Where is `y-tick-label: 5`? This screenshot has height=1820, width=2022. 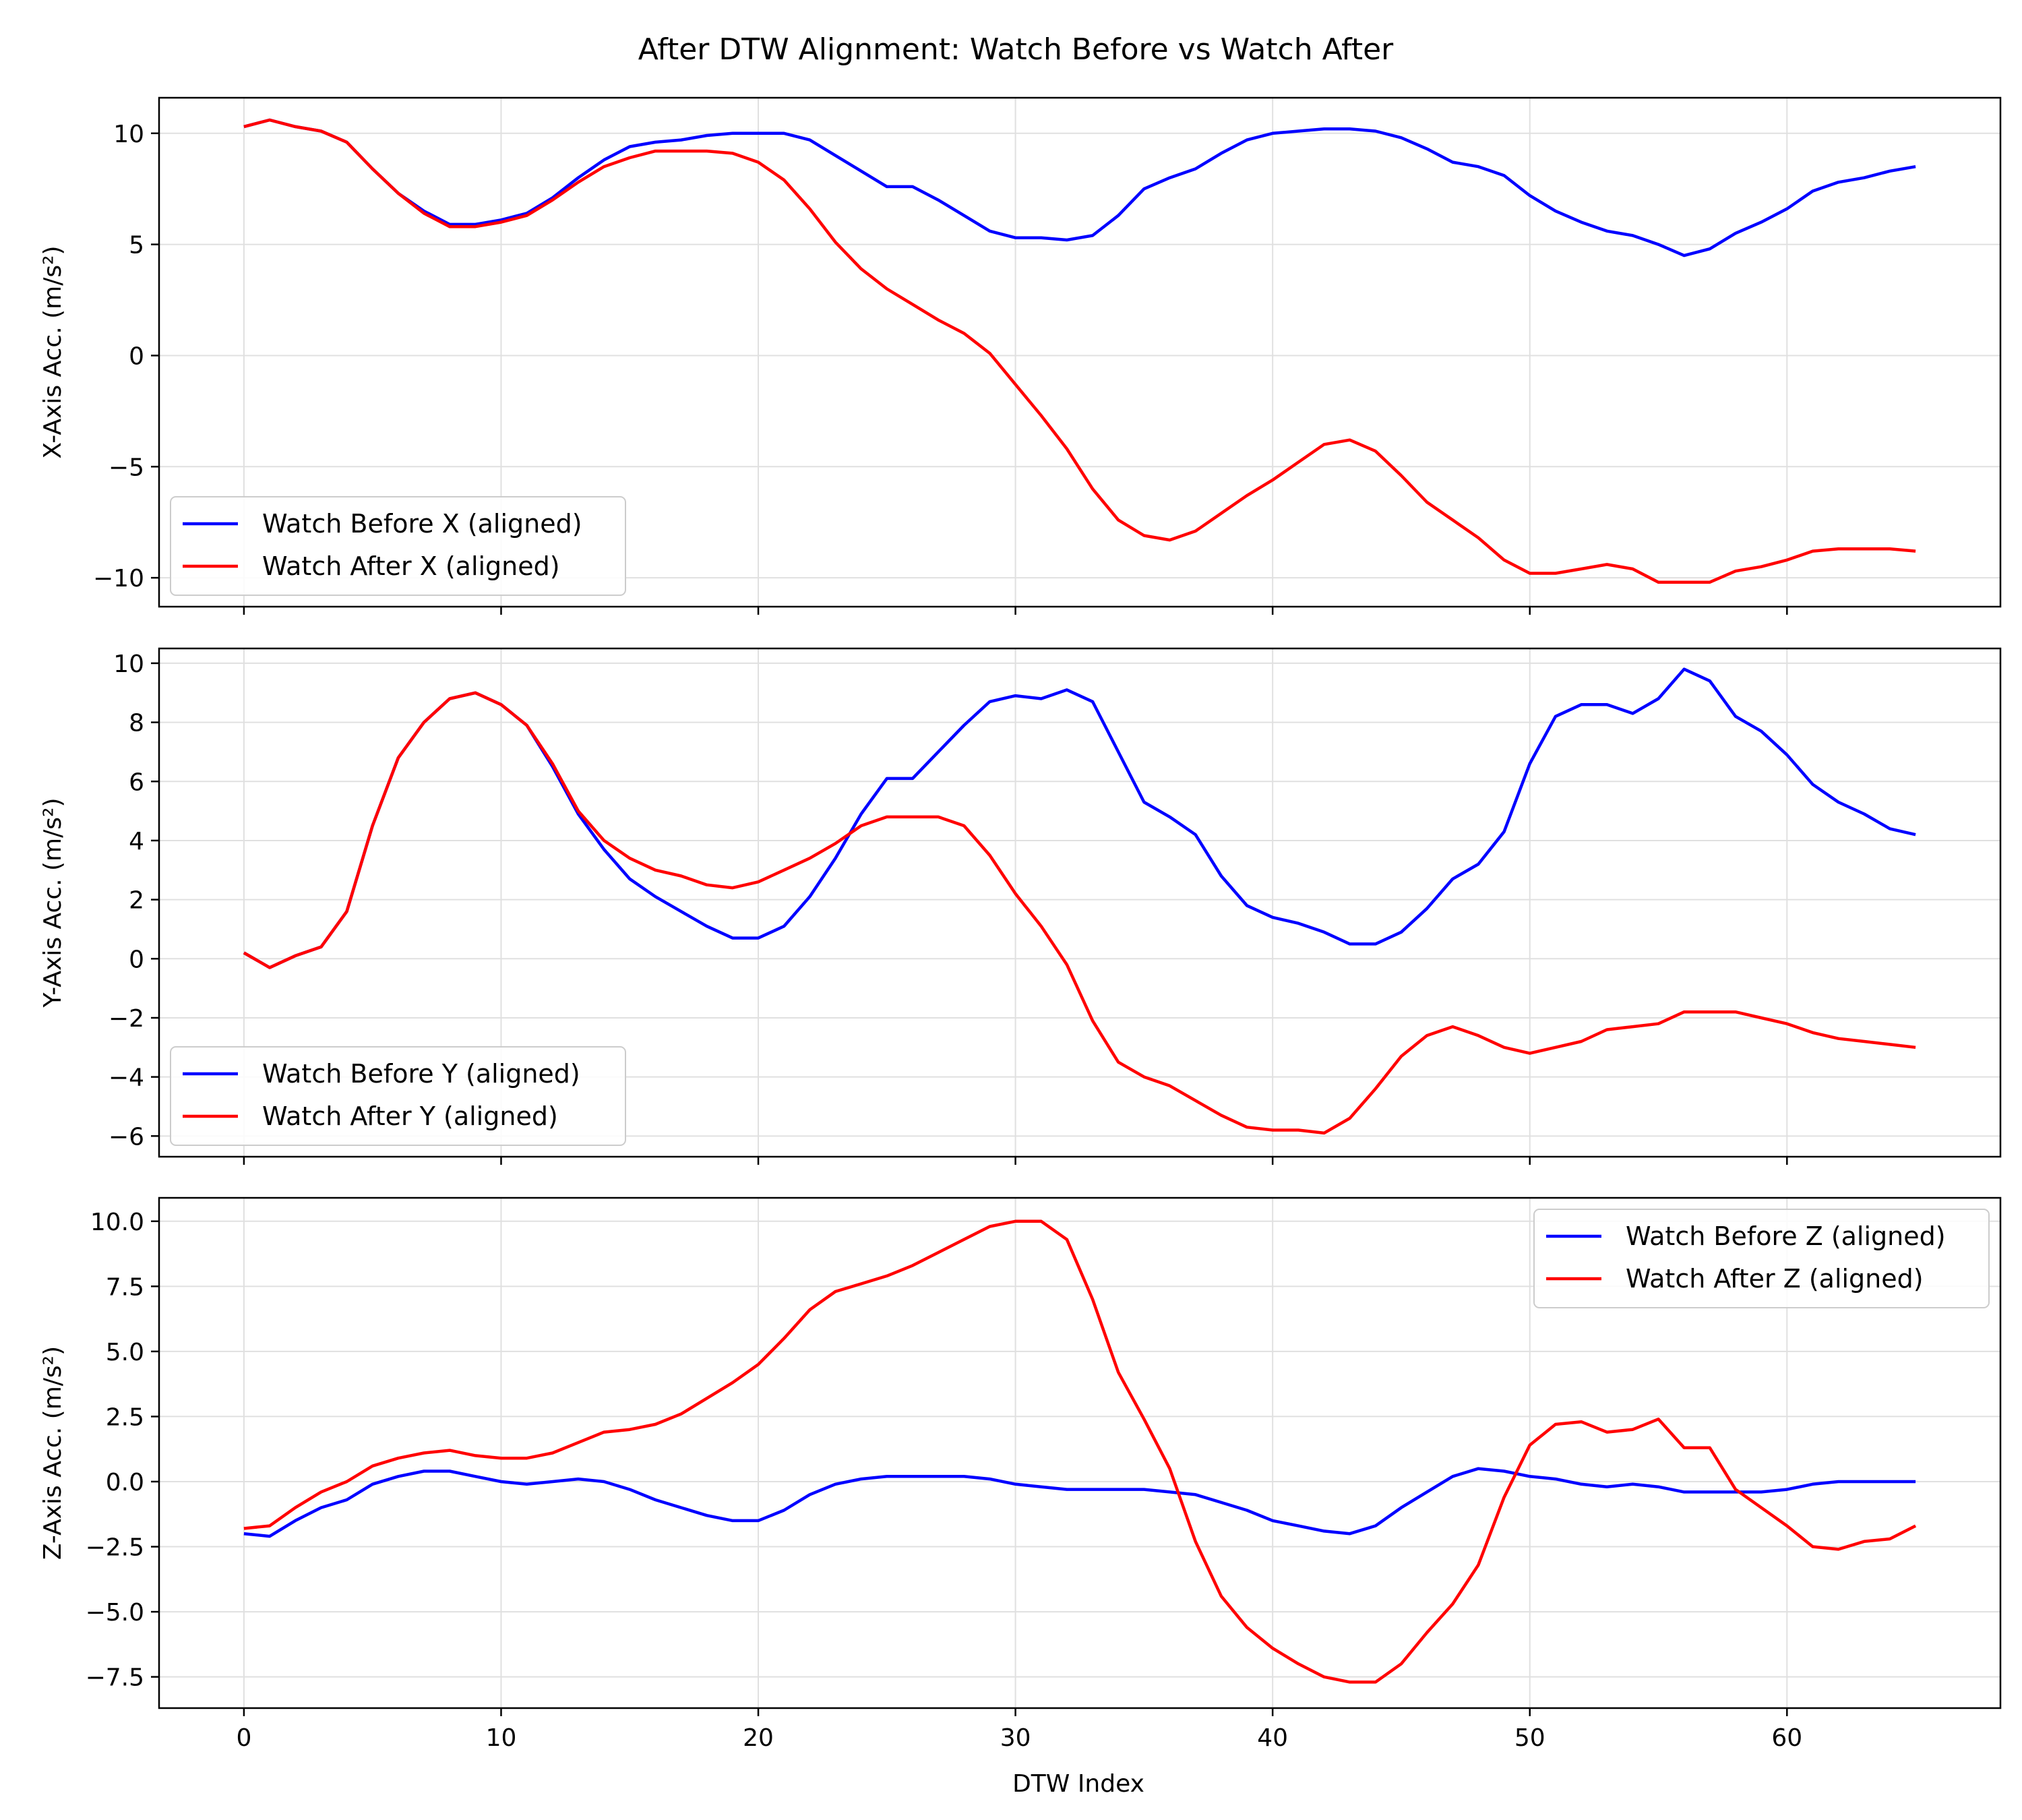 y-tick-label: 5 is located at coordinates (136, 246).